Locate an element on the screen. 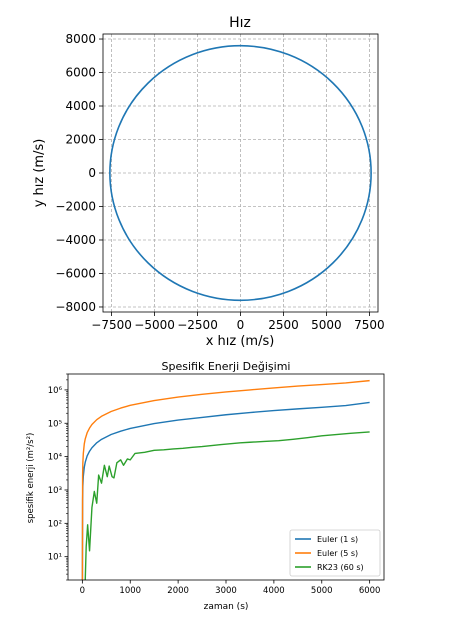 This screenshot has height=622, width=472. x-tick-label: 3000 is located at coordinates (226, 591).